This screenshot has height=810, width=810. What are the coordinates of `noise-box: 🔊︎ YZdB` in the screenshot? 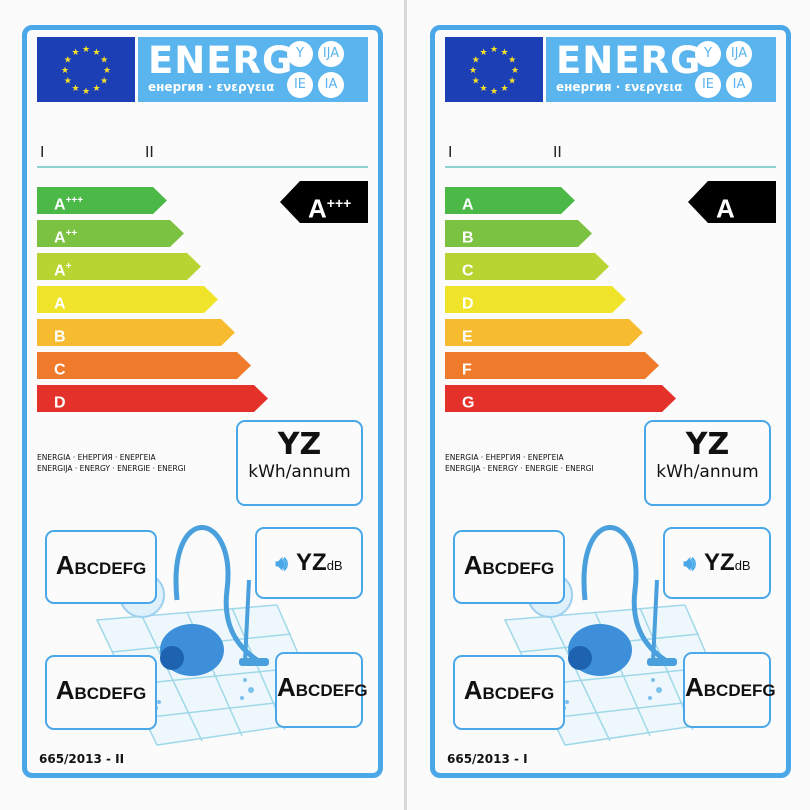 It's located at (717, 563).